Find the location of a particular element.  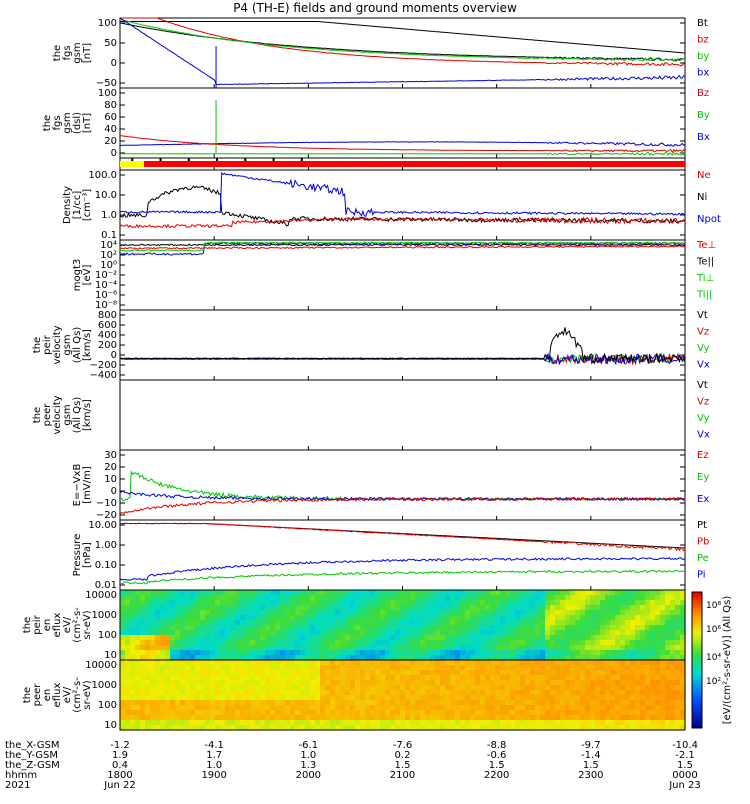

mode-marker is located at coordinates (217, 159).